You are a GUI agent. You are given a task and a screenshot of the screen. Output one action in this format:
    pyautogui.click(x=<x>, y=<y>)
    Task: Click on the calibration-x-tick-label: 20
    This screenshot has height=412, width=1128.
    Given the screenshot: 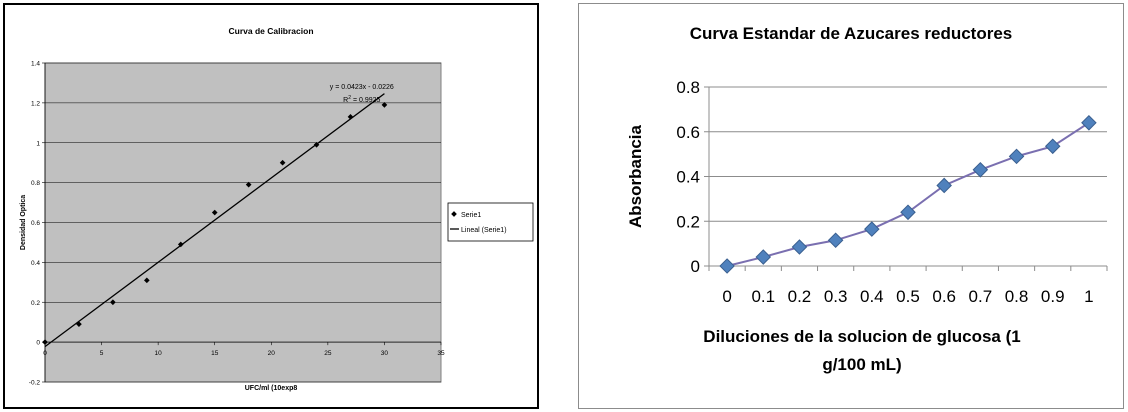 What is the action you would take?
    pyautogui.click(x=272, y=353)
    